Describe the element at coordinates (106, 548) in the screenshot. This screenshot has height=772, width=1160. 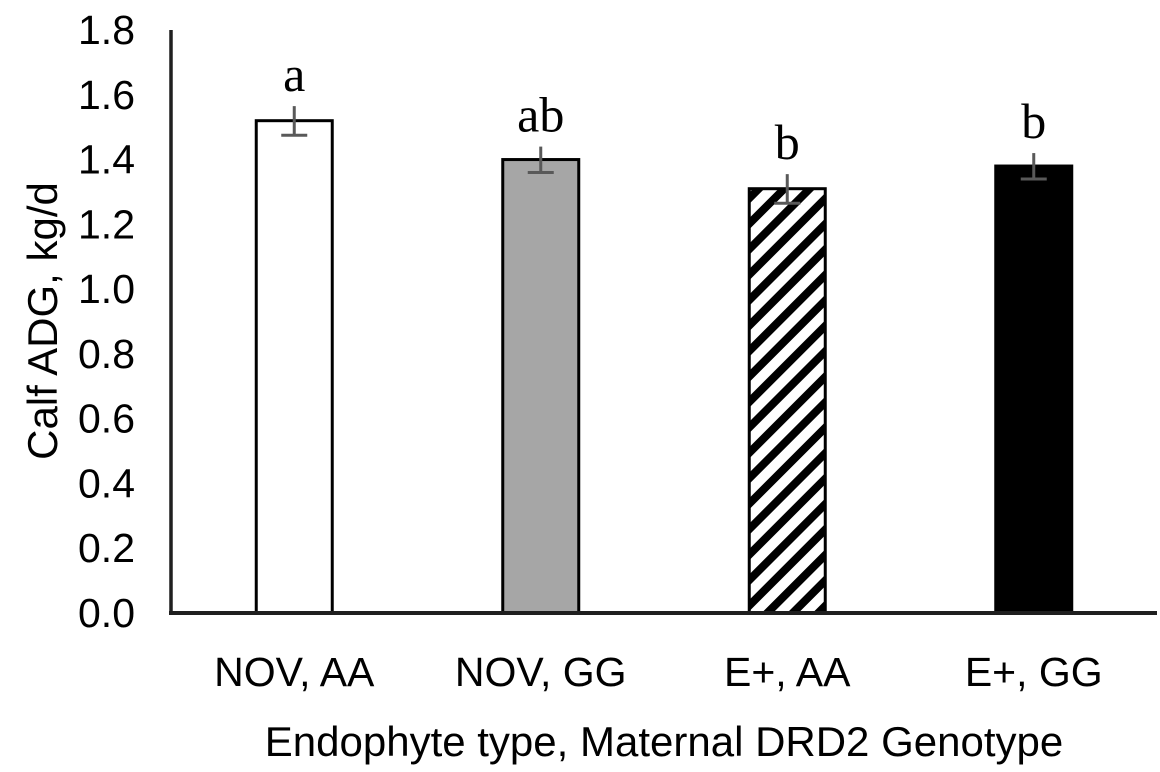
I see `y-tick-label: 0.2` at that location.